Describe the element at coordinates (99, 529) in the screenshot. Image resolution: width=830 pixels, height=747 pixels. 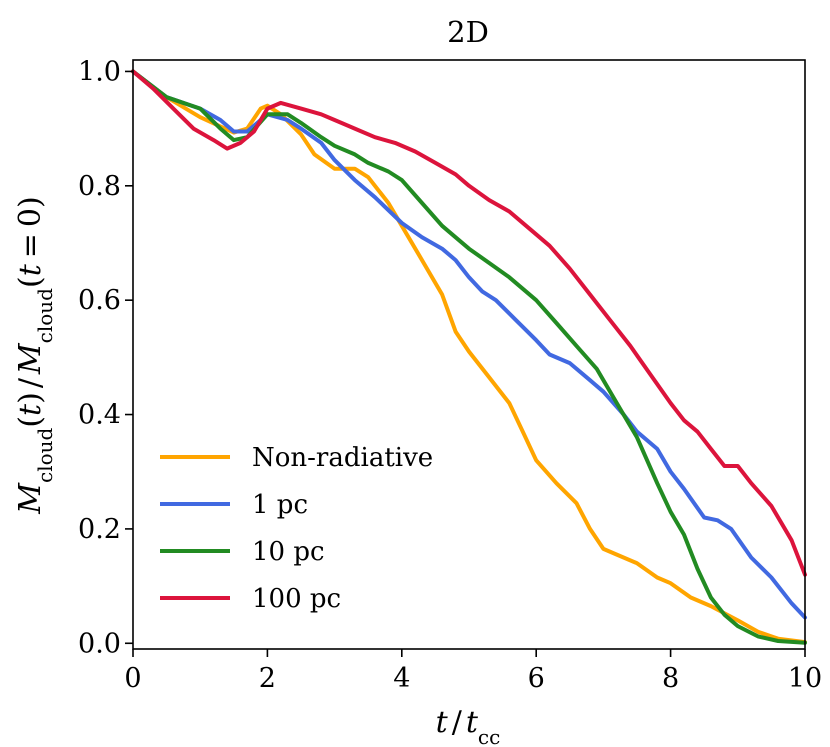
I see `y-tick-label: 0.2` at that location.